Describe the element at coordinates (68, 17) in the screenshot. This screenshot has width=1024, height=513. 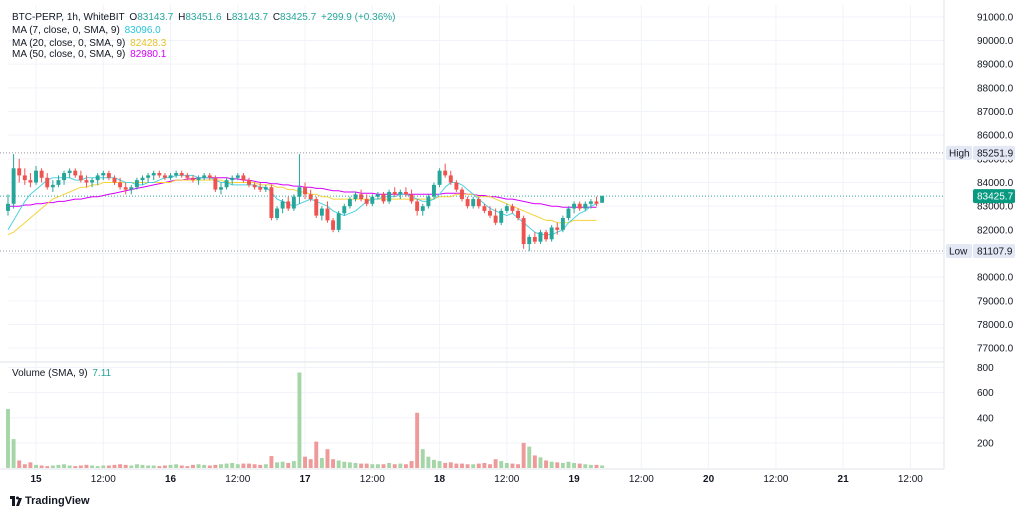
I see `symbol-label: BTC-PERP, 1h, WhiteBIT` at that location.